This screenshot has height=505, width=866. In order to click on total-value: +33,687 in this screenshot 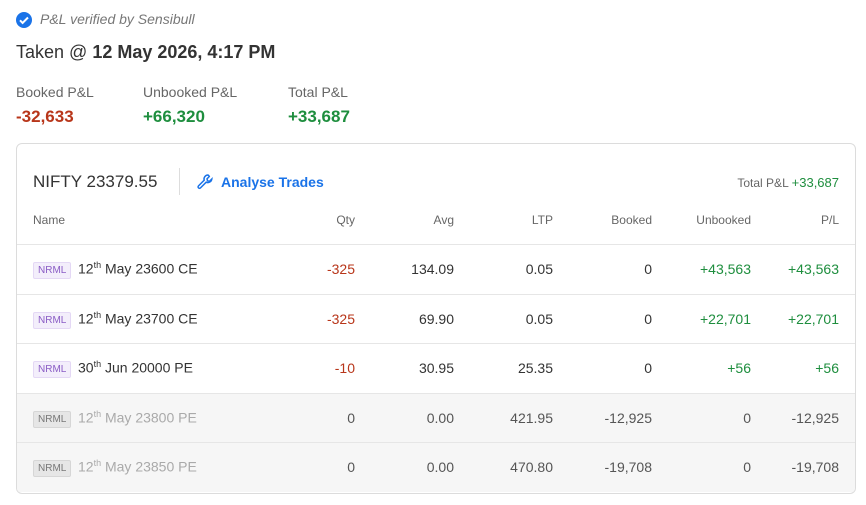, I will do `click(815, 182)`.